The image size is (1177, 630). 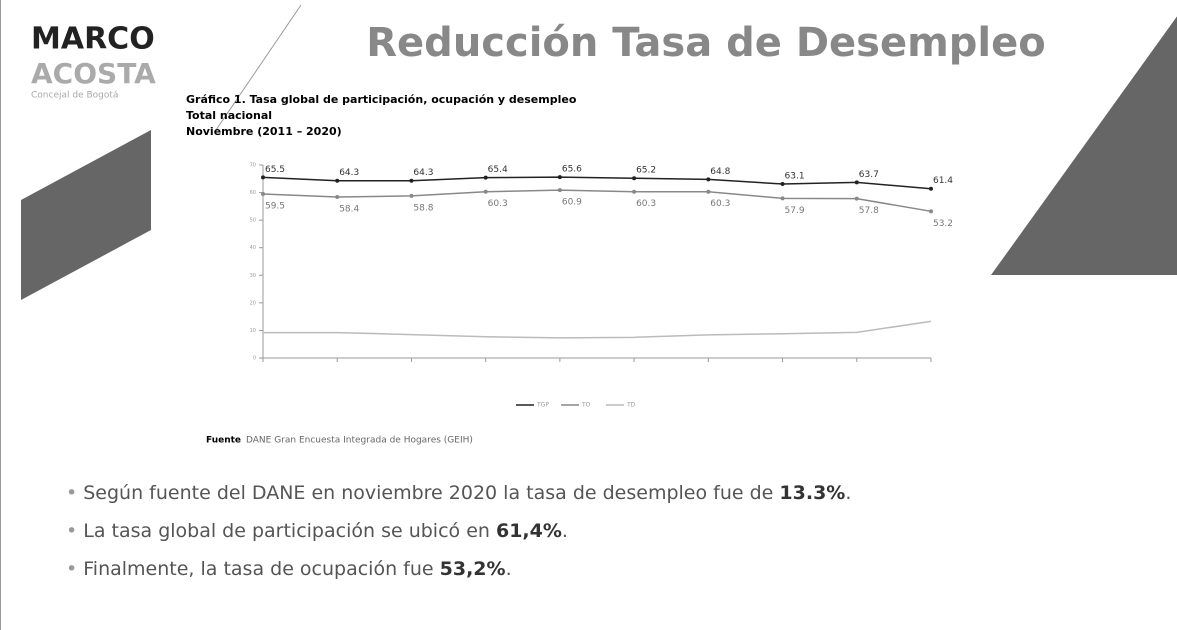 What do you see at coordinates (423, 208) in the screenshot?
I see `data-label: 58.8` at bounding box center [423, 208].